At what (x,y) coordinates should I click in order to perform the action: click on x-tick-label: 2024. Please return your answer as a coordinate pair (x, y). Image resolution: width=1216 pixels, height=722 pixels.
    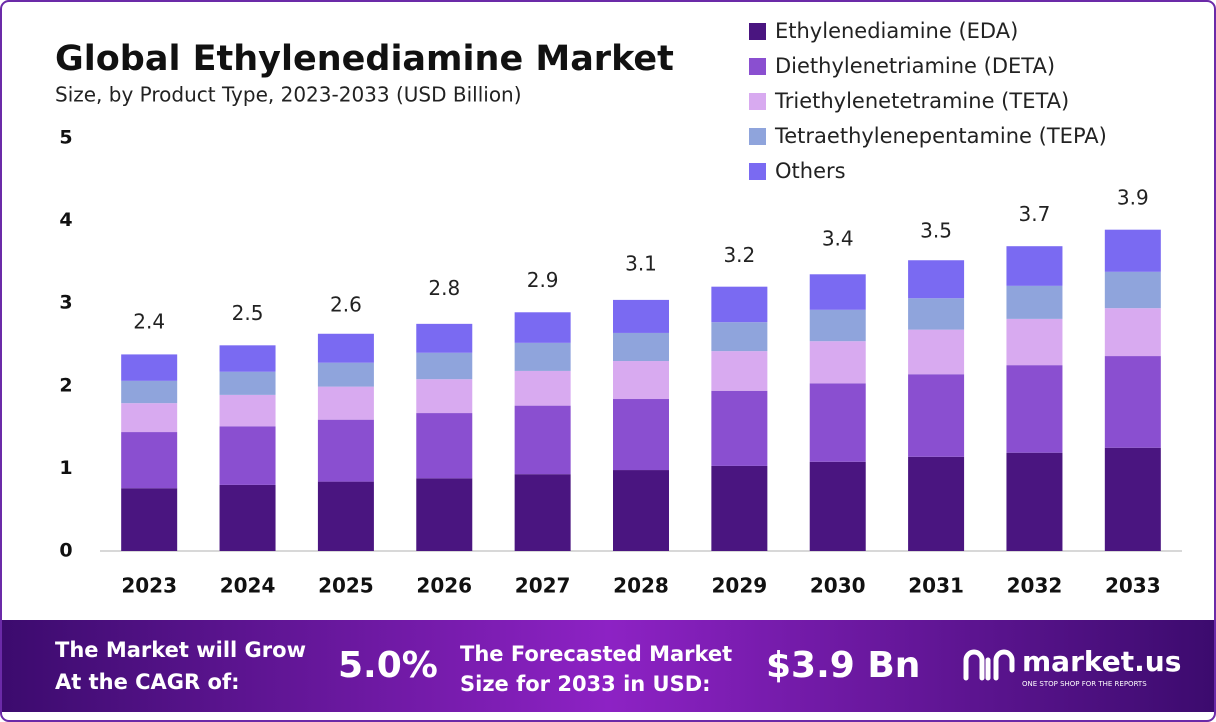
    Looking at the image, I should click on (248, 586).